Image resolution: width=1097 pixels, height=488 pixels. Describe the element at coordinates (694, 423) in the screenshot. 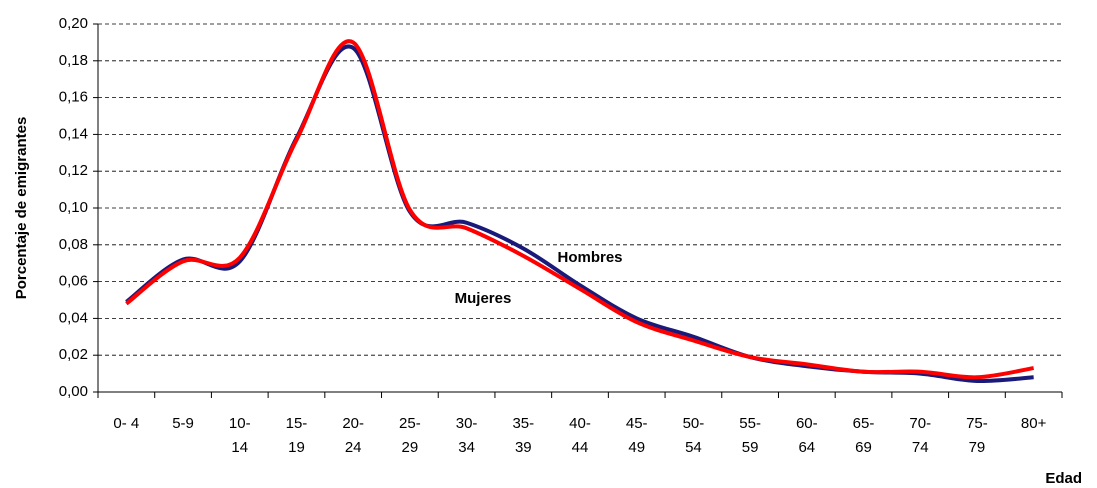

I see `x-tick-label: 50-` at that location.